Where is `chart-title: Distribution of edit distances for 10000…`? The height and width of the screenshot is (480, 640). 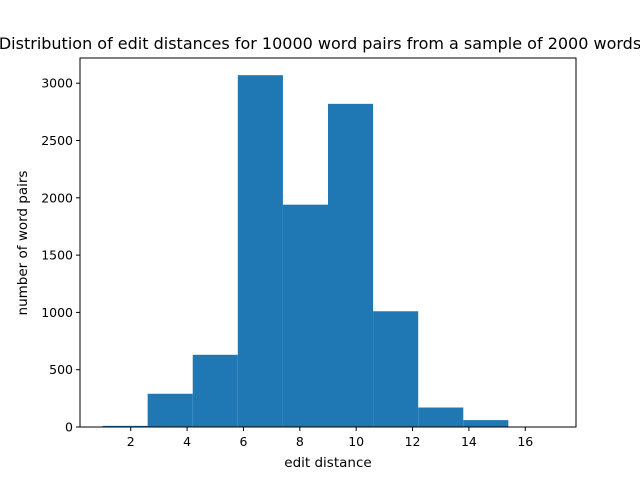
chart-title: Distribution of edit distances for 10000… is located at coordinates (320, 43).